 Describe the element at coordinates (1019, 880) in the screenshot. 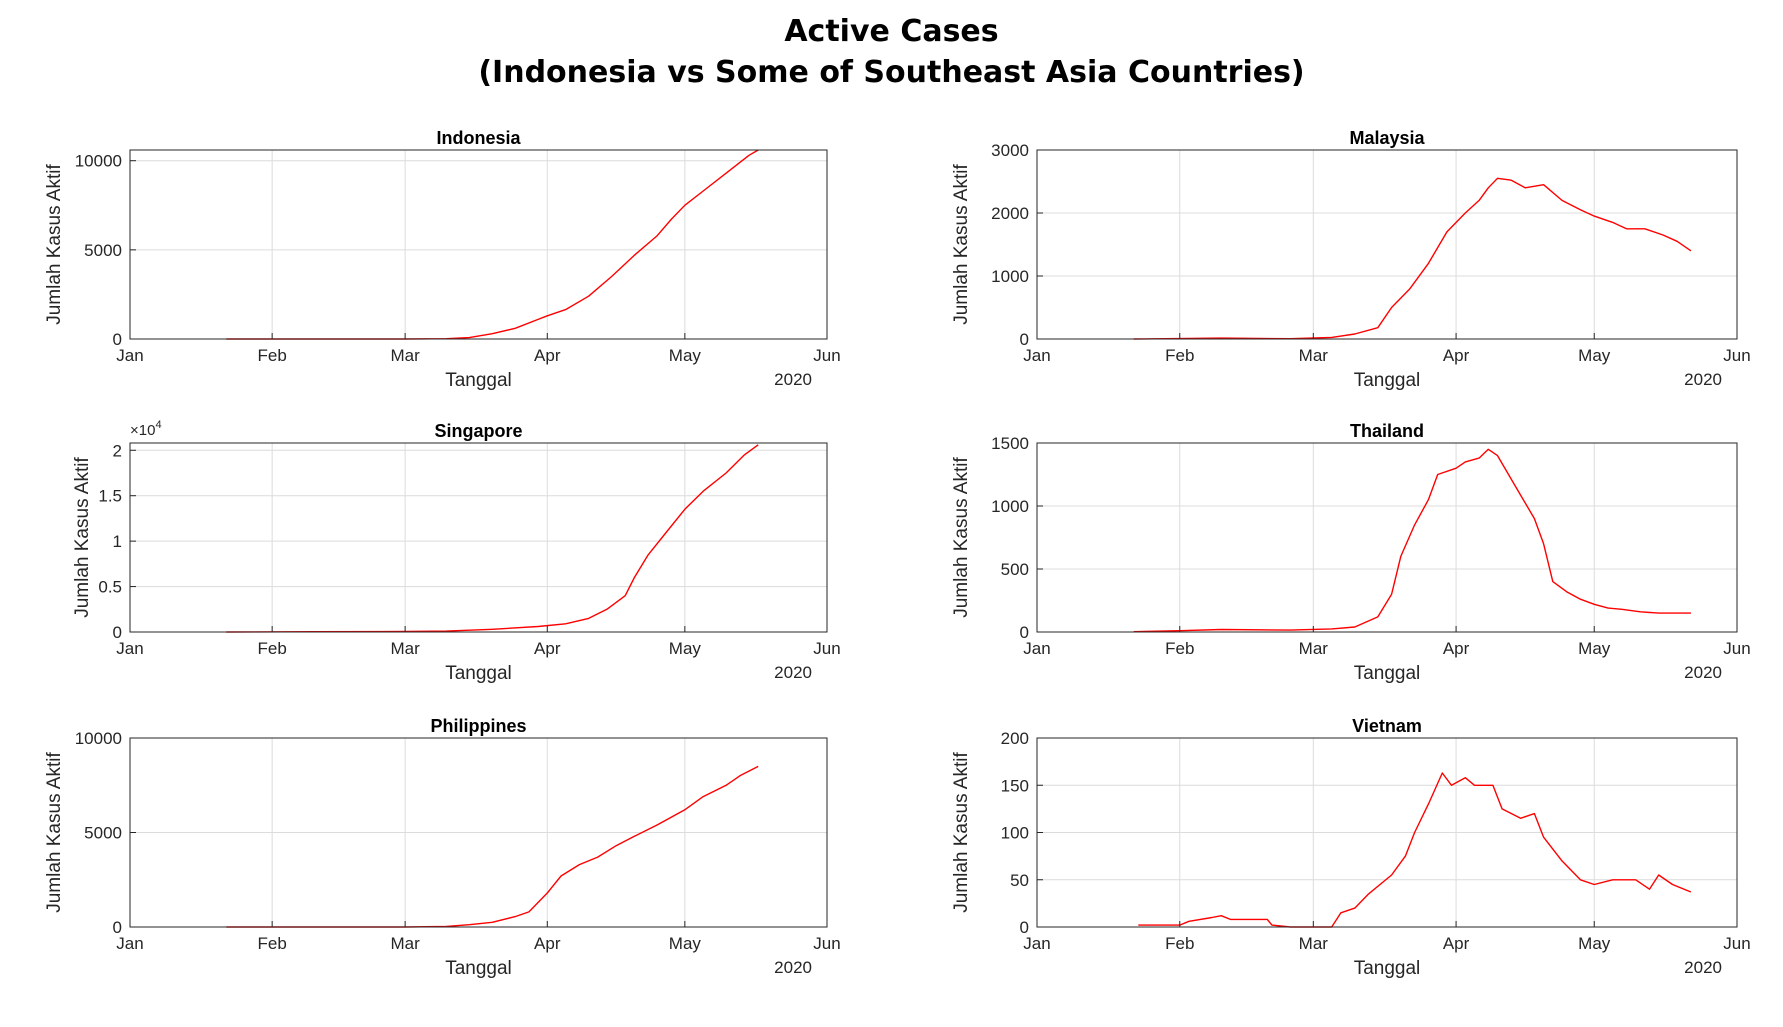

I see `y-tick-label: 50` at that location.